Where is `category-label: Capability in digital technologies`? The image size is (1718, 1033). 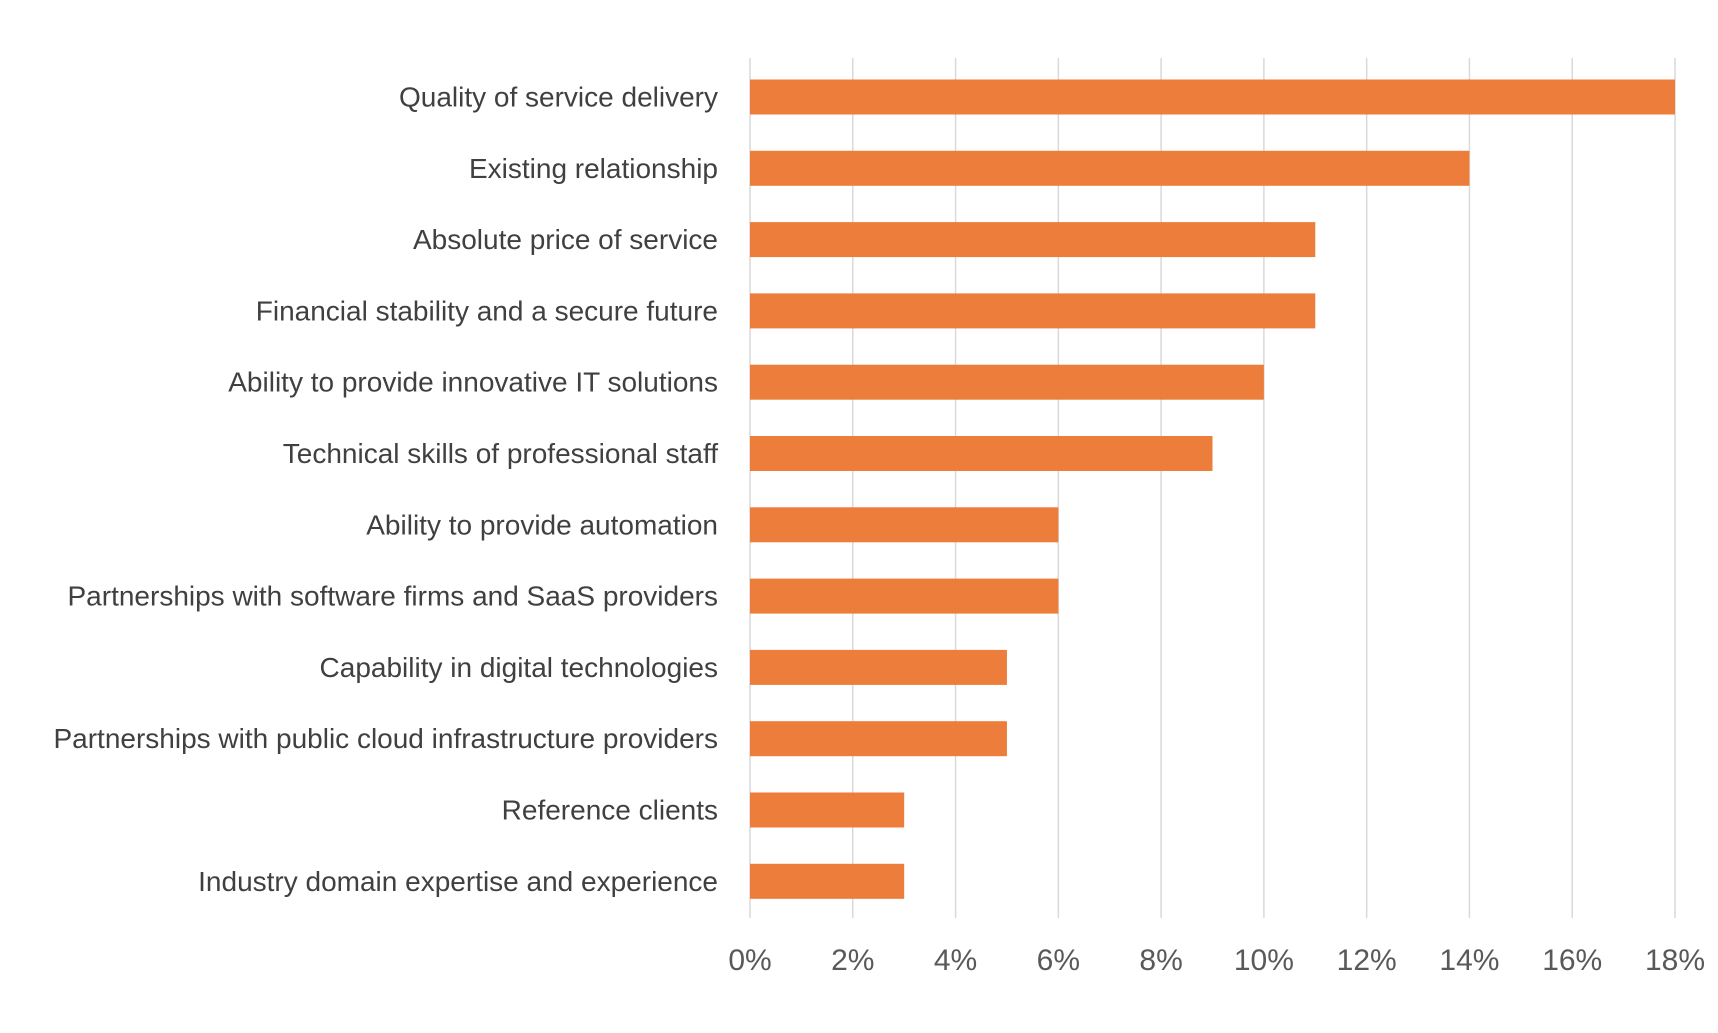
category-label: Capability in digital technologies is located at coordinates (519, 667).